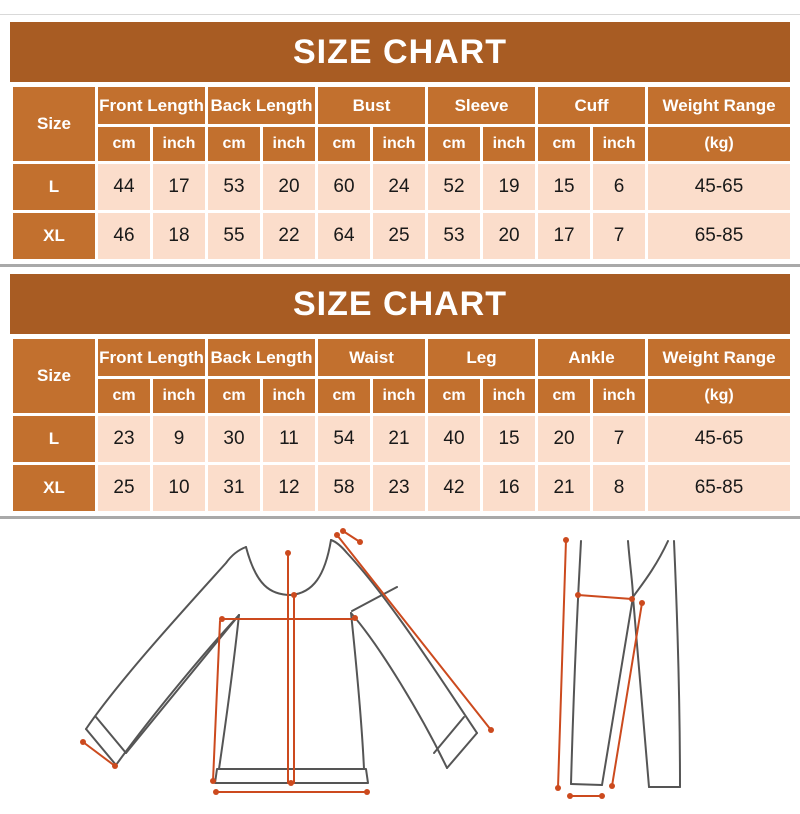  Describe the element at coordinates (234, 439) in the screenshot. I see `table-cell: 30` at that location.